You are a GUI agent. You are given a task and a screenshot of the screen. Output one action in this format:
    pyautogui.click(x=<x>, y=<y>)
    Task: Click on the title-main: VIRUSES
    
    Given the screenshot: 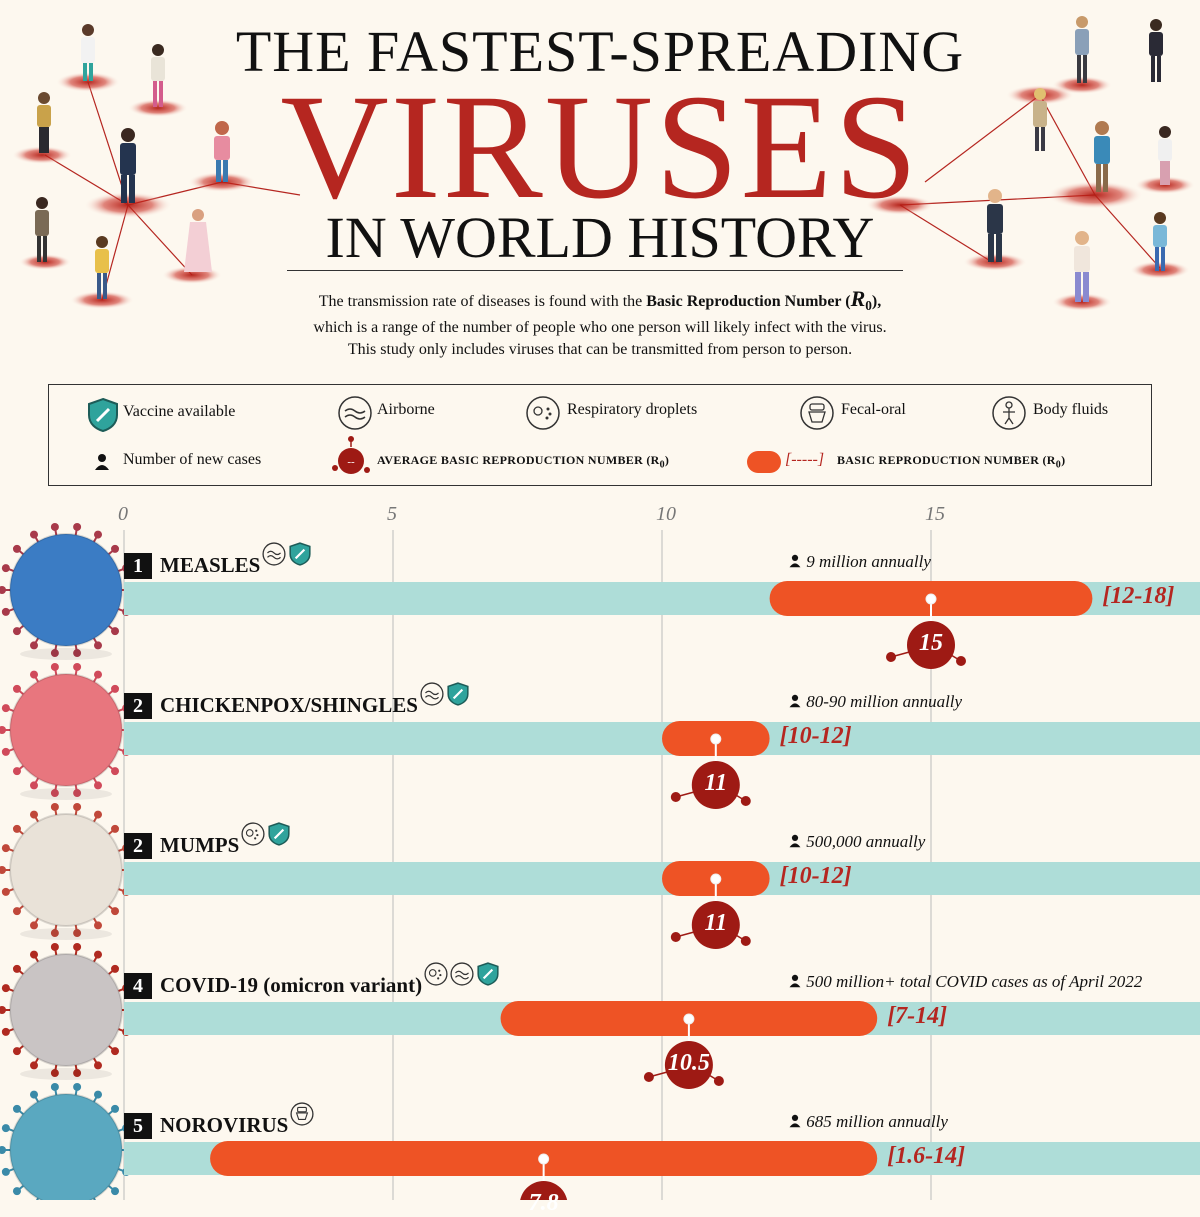 What is the action you would take?
    pyautogui.click(x=600, y=147)
    